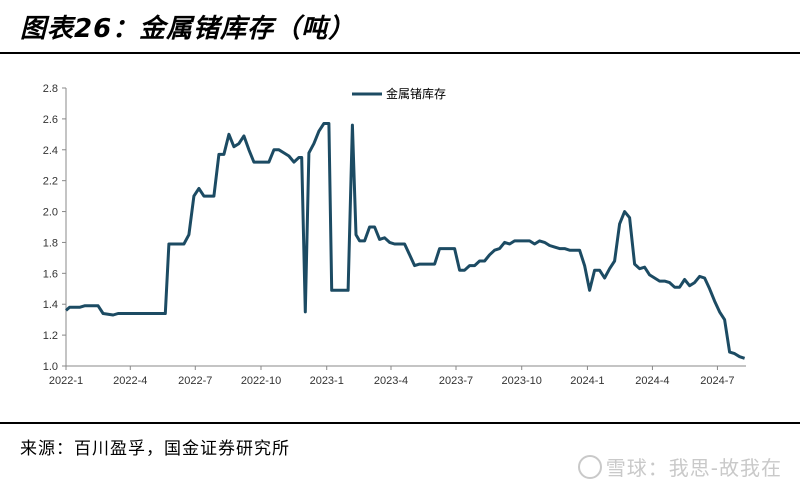  Describe the element at coordinates (50, 89) in the screenshot. I see `y-tick-label: 2.8` at that location.